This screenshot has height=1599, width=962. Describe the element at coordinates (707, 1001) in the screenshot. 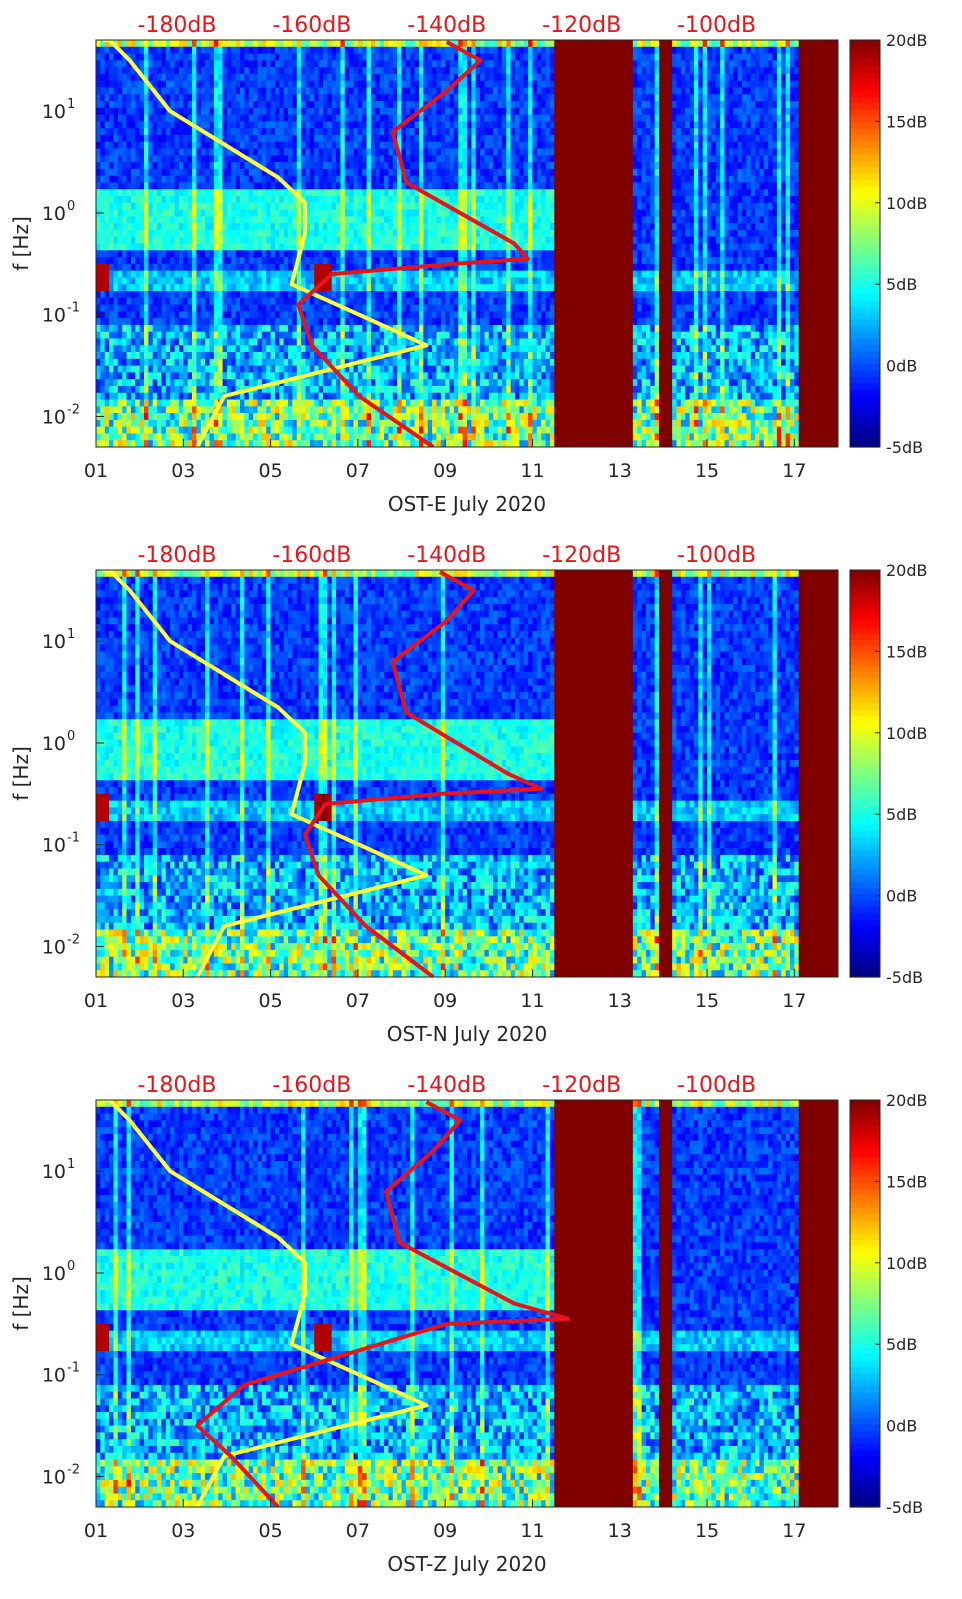

I see `x-tick-label: 15` at that location.